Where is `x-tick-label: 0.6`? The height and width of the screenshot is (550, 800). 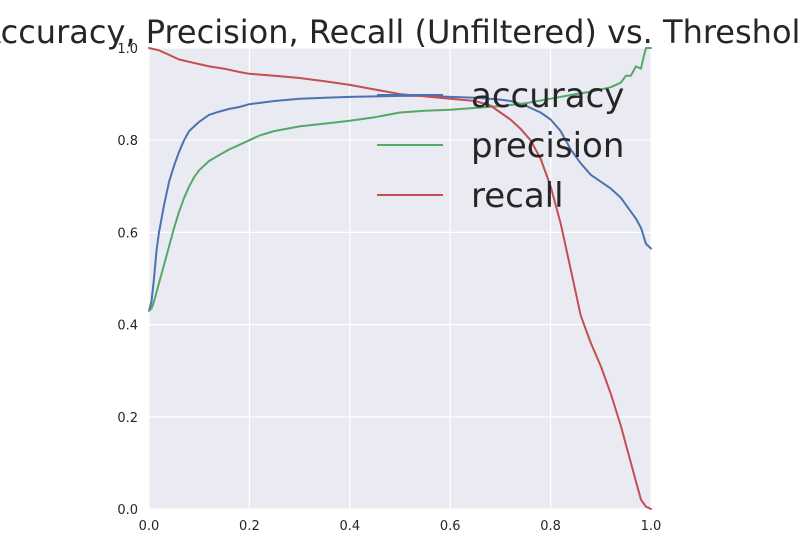
x-tick-label: 0.6 is located at coordinates (450, 526).